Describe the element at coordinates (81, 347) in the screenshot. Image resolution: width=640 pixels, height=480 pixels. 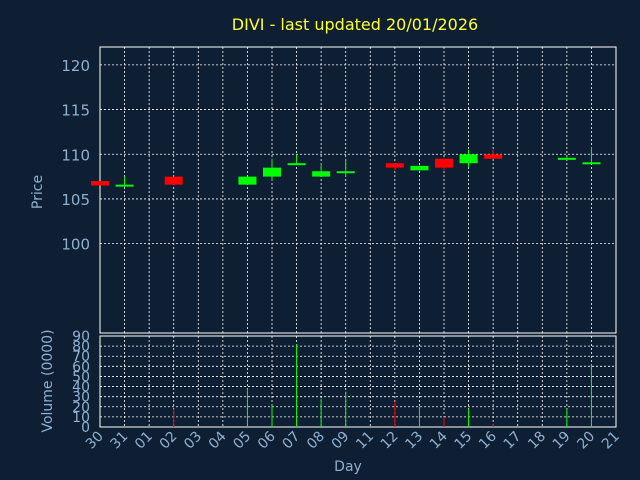
I see `volume-tick-label: 80` at that location.